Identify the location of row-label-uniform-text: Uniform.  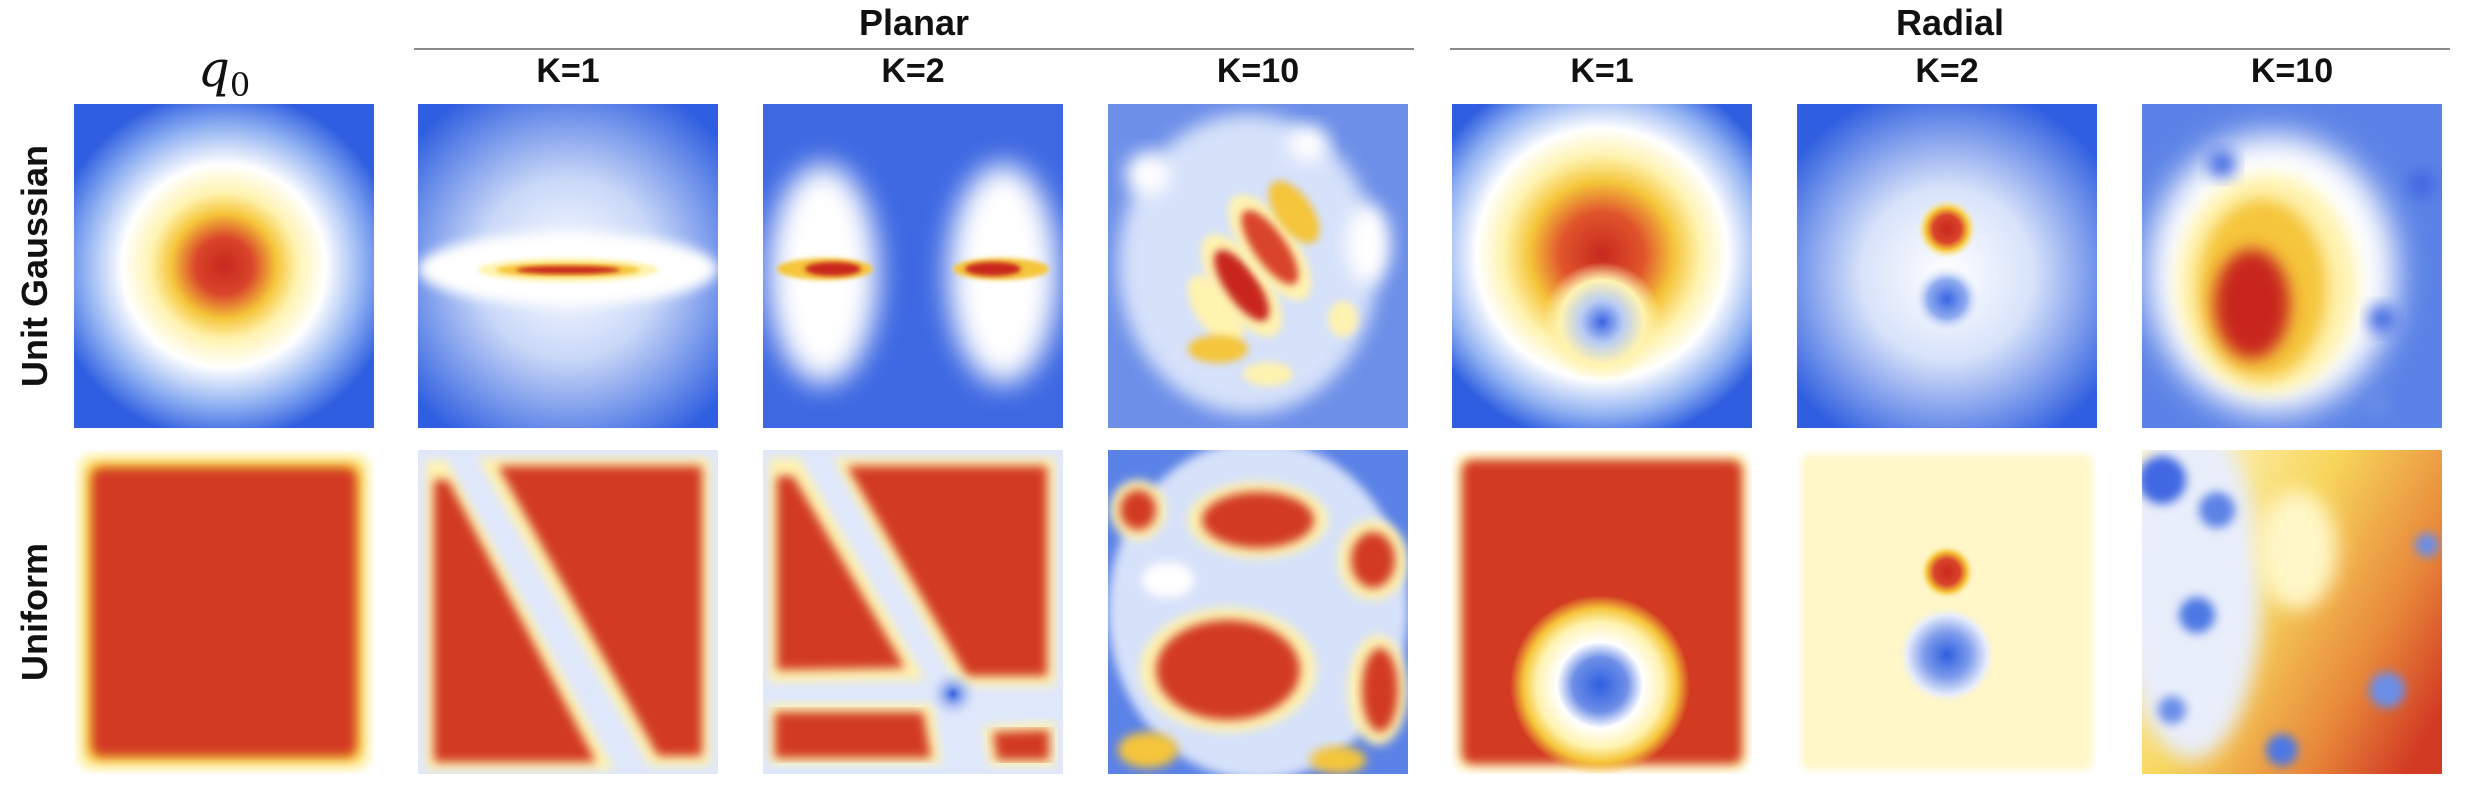
(34, 612).